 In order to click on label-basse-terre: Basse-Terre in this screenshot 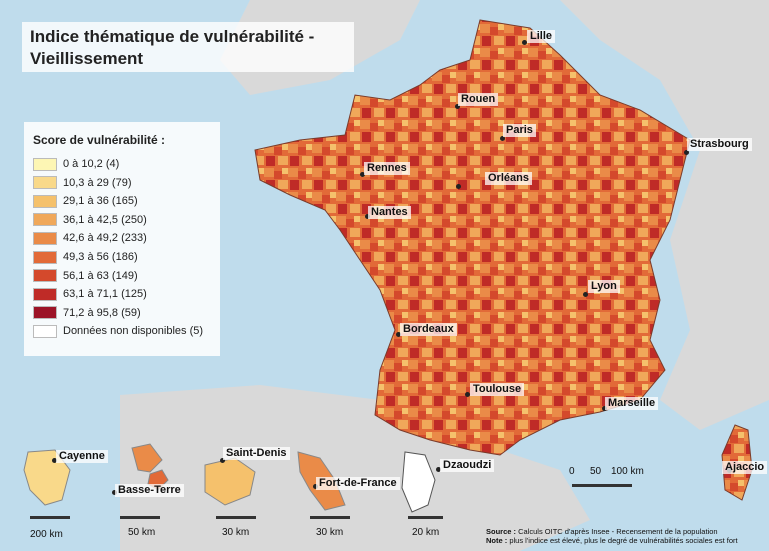, I will do `click(149, 490)`.